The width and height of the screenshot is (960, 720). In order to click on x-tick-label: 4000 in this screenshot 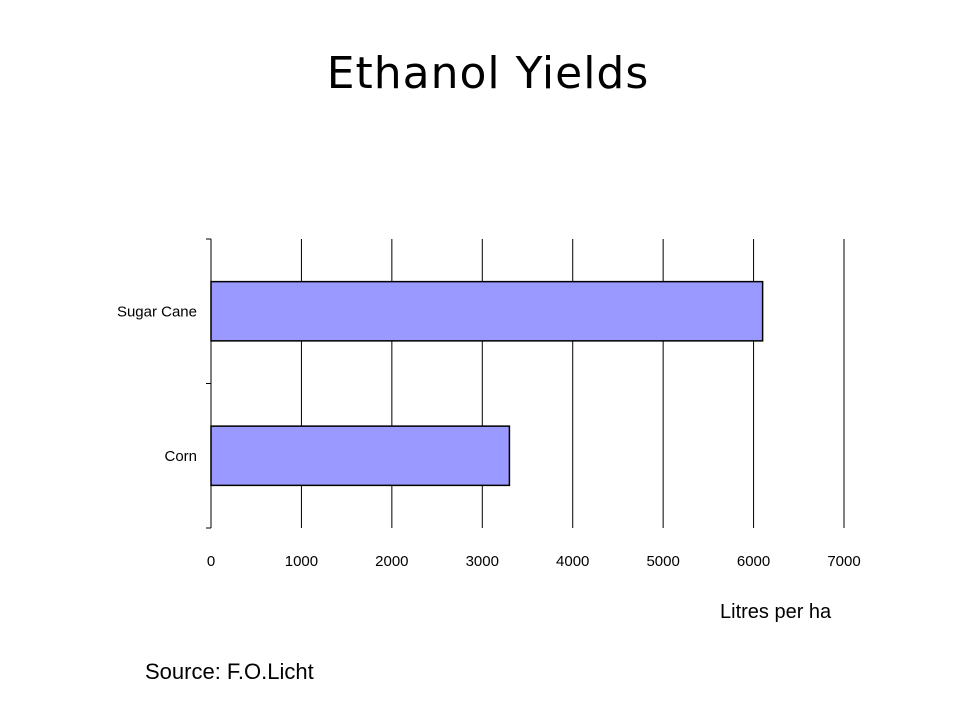, I will do `click(572, 561)`.